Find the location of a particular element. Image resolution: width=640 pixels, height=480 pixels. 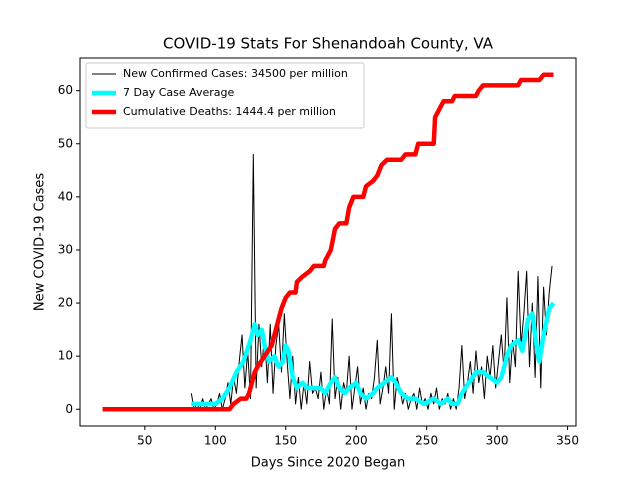

y-tick-label: 50 is located at coordinates (65, 143).